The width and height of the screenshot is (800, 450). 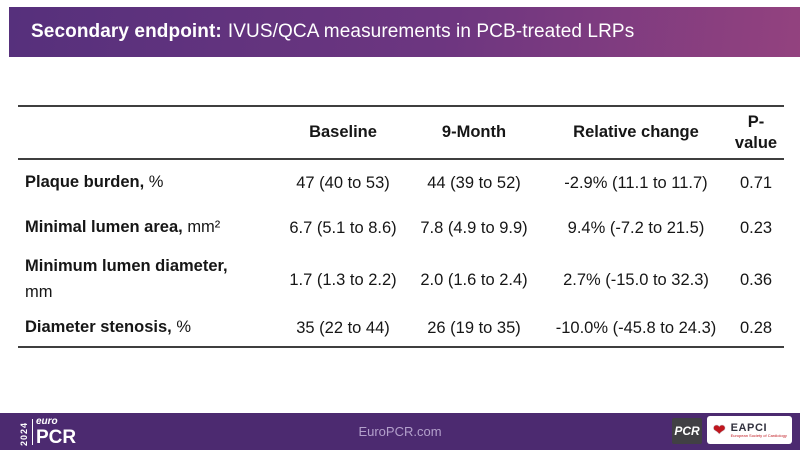 What do you see at coordinates (636, 327) in the screenshot?
I see `cell-relative-change: -10.0% (-45.8 to 24.3)` at bounding box center [636, 327].